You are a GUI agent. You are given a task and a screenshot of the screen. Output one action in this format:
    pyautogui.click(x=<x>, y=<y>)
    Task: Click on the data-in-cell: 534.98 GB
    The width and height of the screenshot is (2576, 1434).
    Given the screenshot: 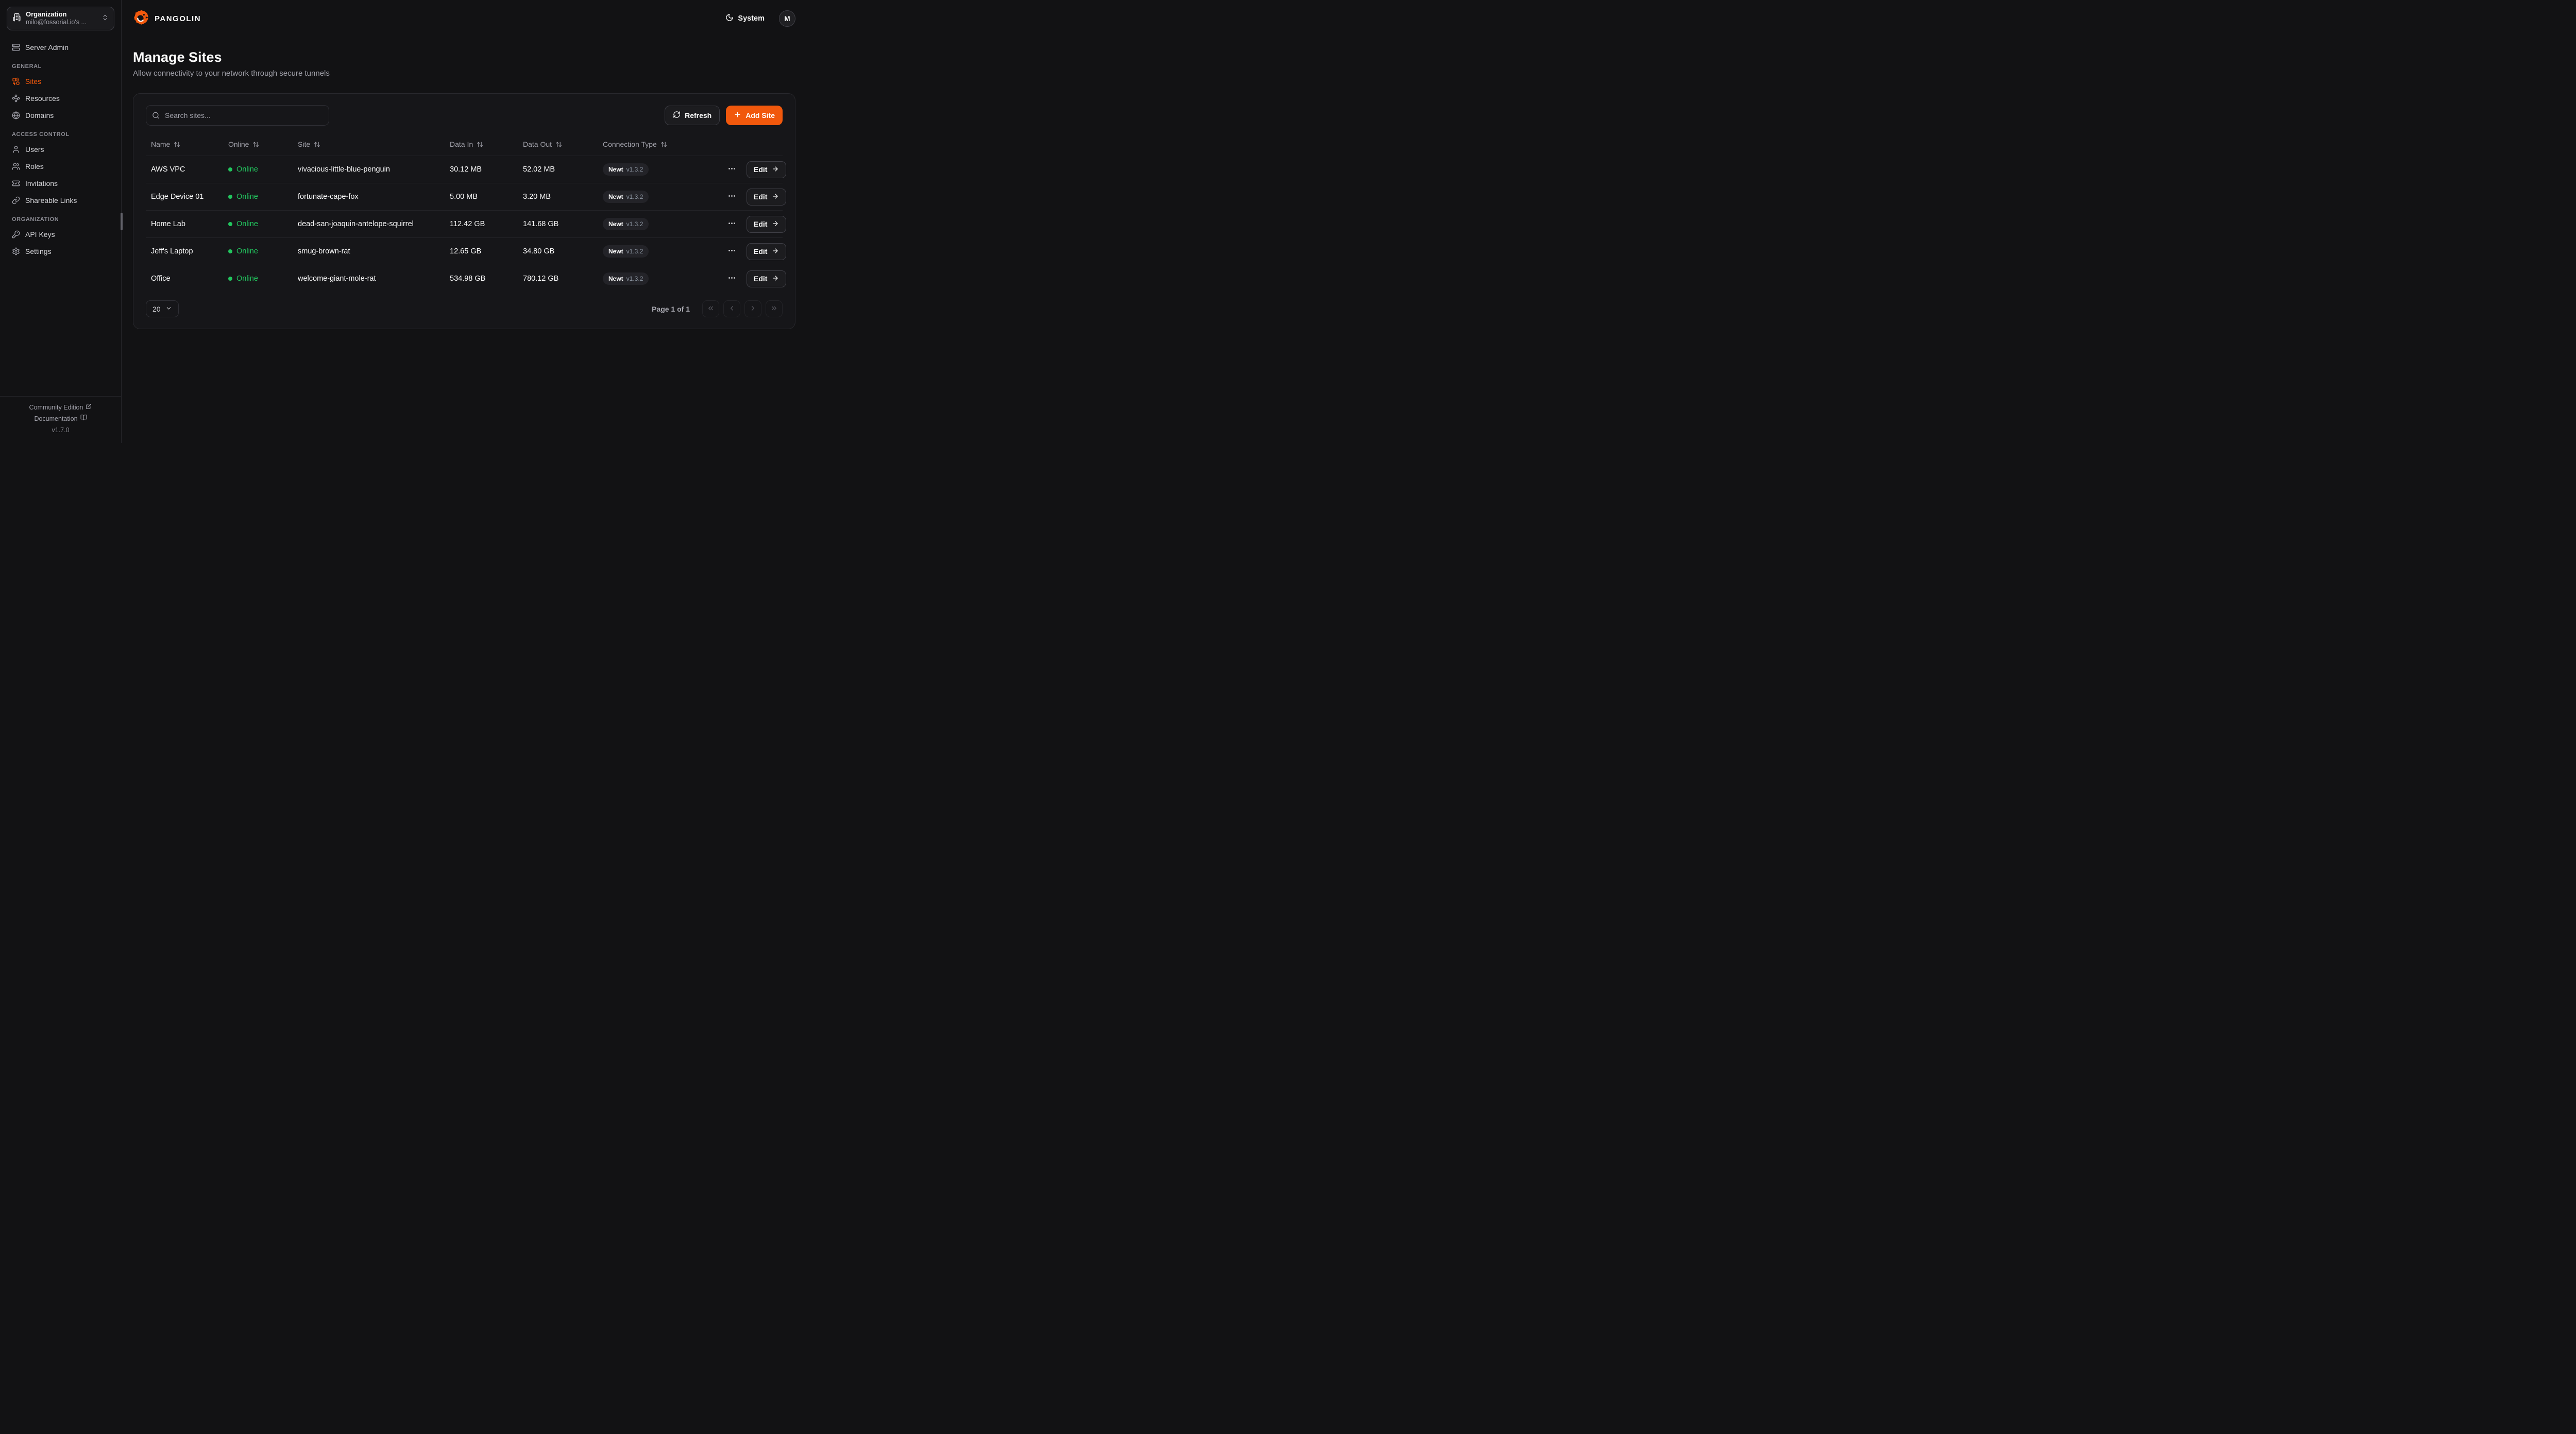 What is the action you would take?
    pyautogui.click(x=468, y=279)
    